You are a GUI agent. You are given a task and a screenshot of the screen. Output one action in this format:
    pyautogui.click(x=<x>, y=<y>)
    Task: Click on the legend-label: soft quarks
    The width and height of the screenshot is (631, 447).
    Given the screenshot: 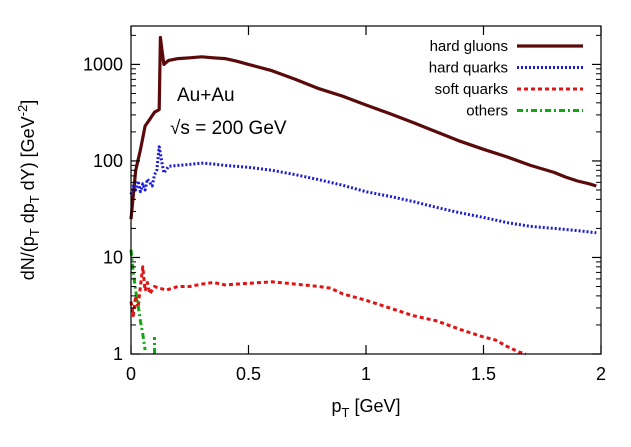 What is the action you would take?
    pyautogui.click(x=471, y=89)
    